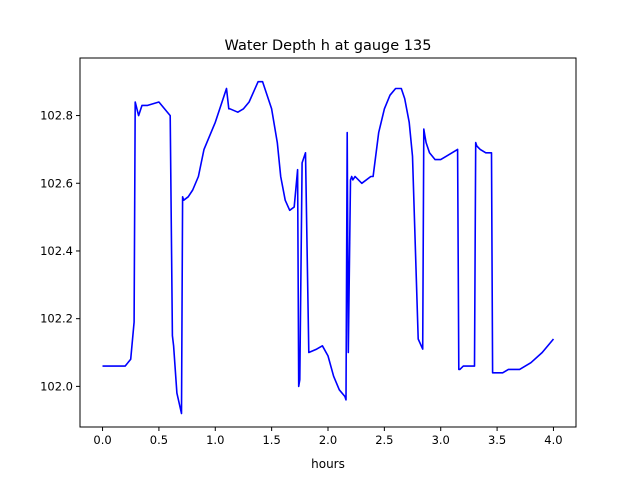 The image size is (640, 484). Describe the element at coordinates (56, 183) in the screenshot. I see `y-tick-label: 102.6` at that location.